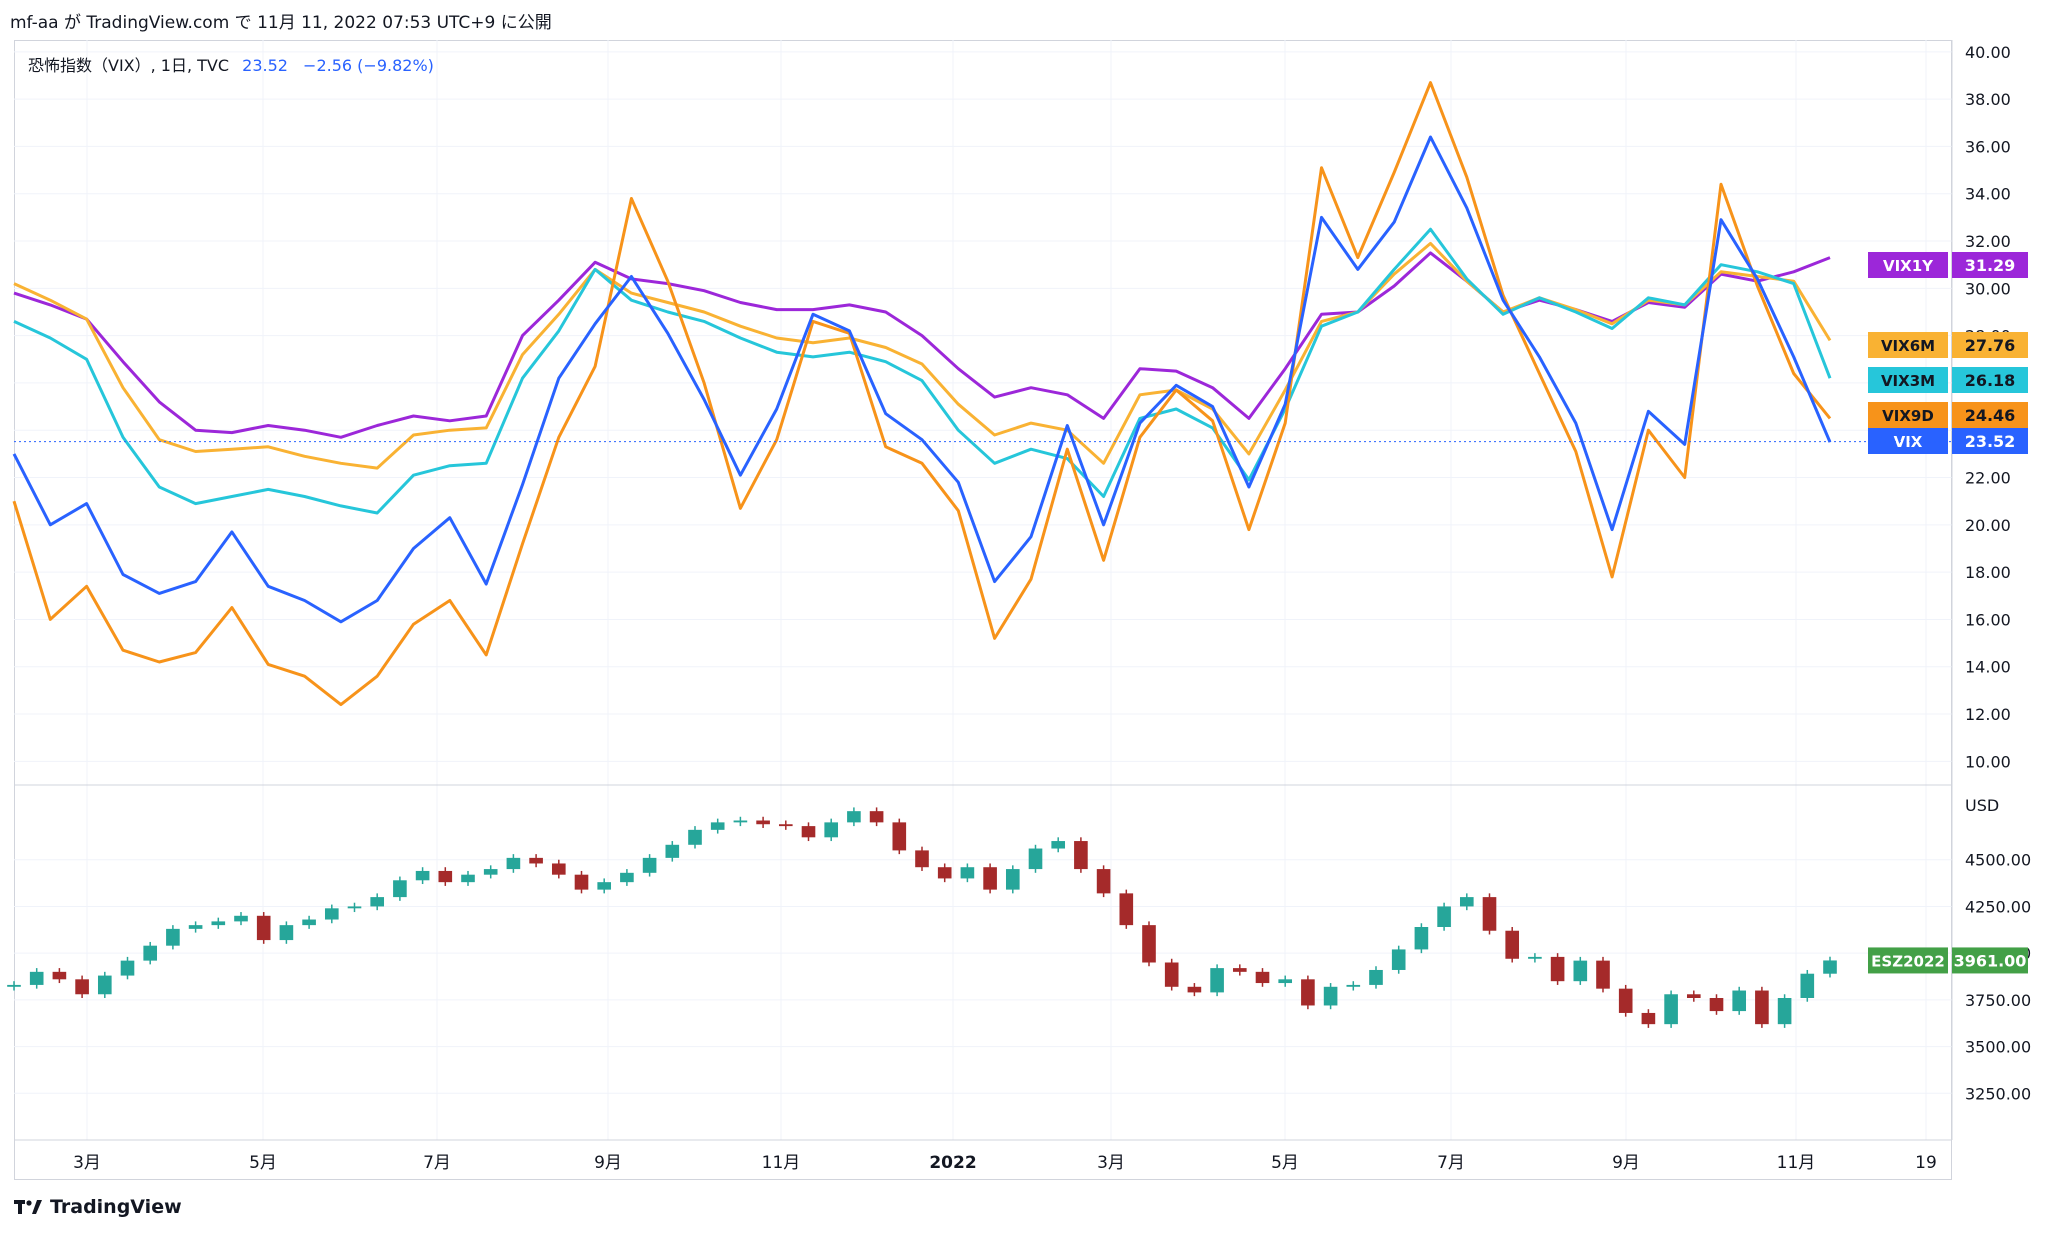 The height and width of the screenshot is (1234, 2057). Describe the element at coordinates (231, 64) in the screenshot. I see `symbol-legend: 恐怖指数（VIX）, 1日, TVC 23.52 −2.56 (−9.82%)` at that location.